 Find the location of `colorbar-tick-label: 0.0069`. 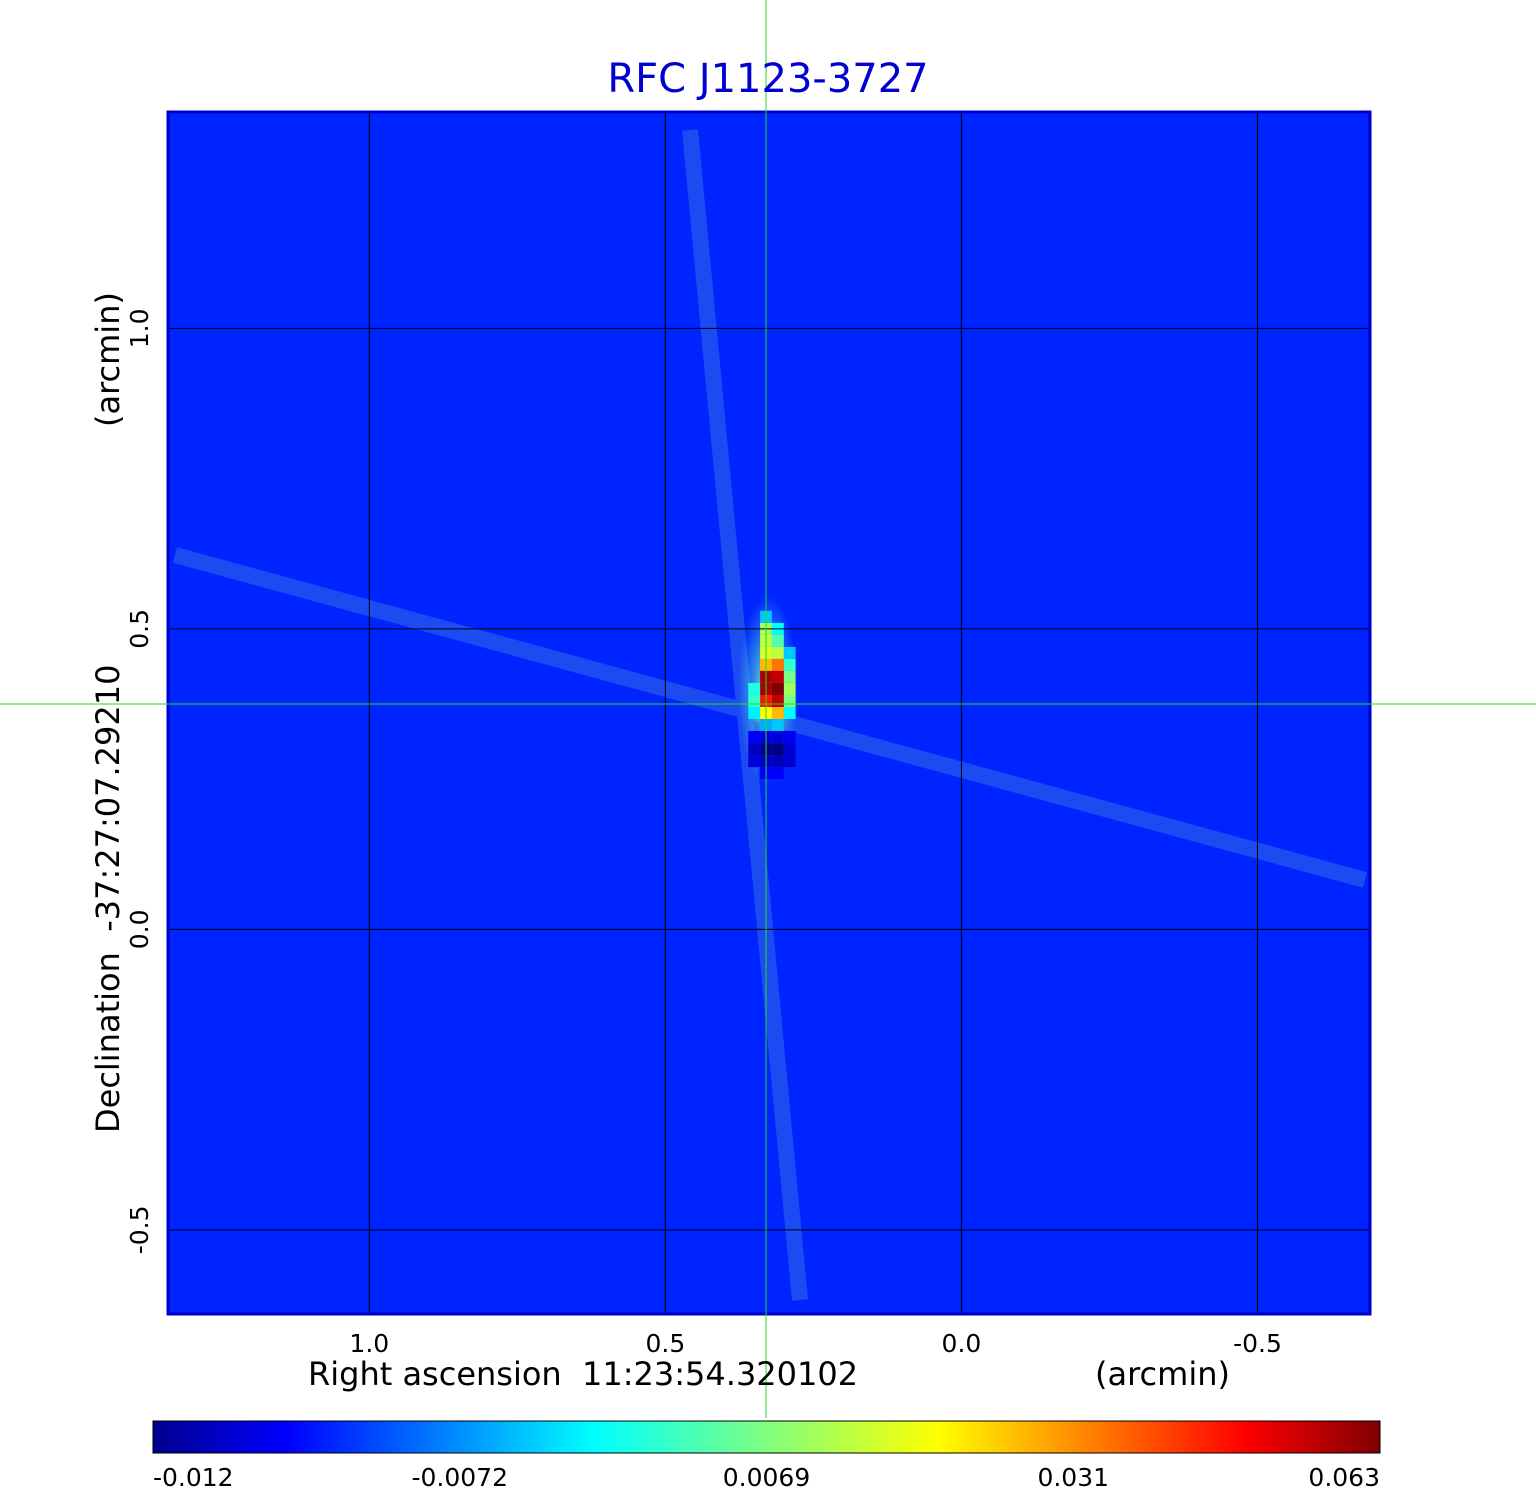

colorbar-tick-label: 0.0069 is located at coordinates (766, 1477).